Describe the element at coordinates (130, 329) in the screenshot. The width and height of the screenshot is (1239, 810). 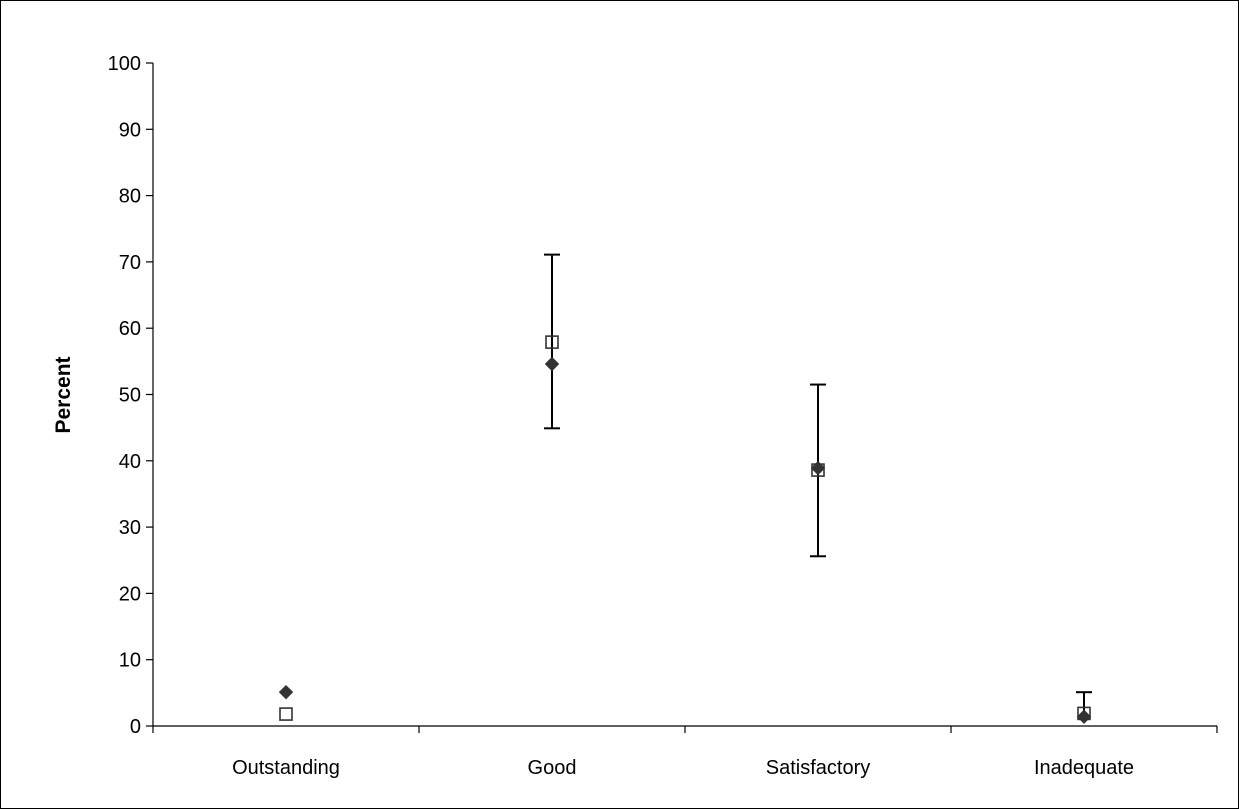
I see `y-tick-label: 60` at that location.